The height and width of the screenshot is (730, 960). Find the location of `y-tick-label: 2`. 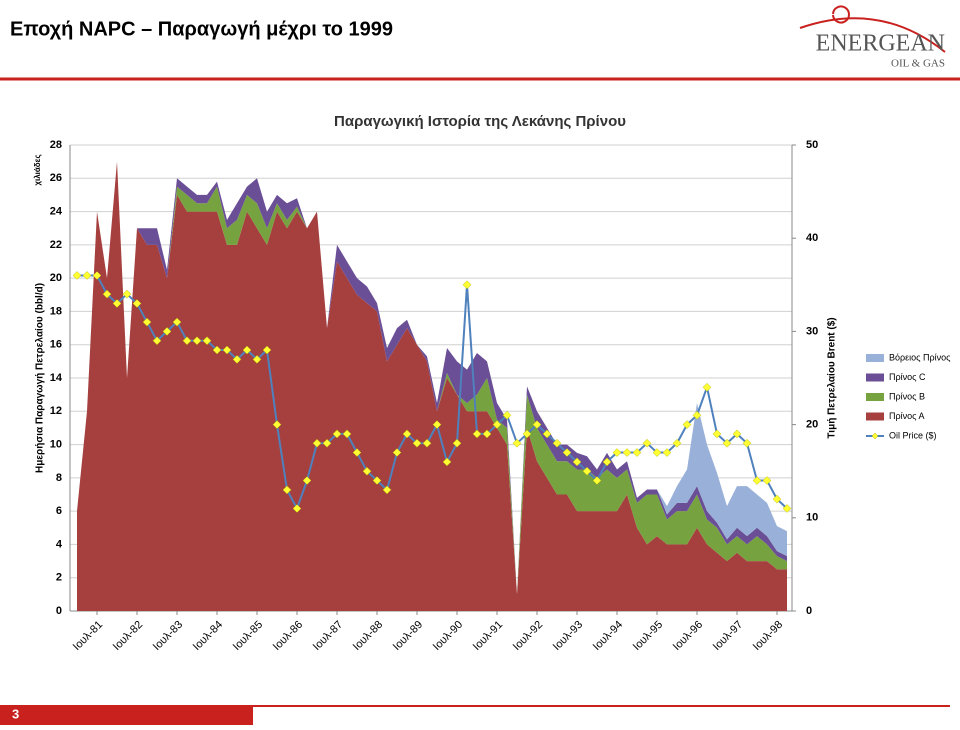

y-tick-label: 2 is located at coordinates (59, 578).